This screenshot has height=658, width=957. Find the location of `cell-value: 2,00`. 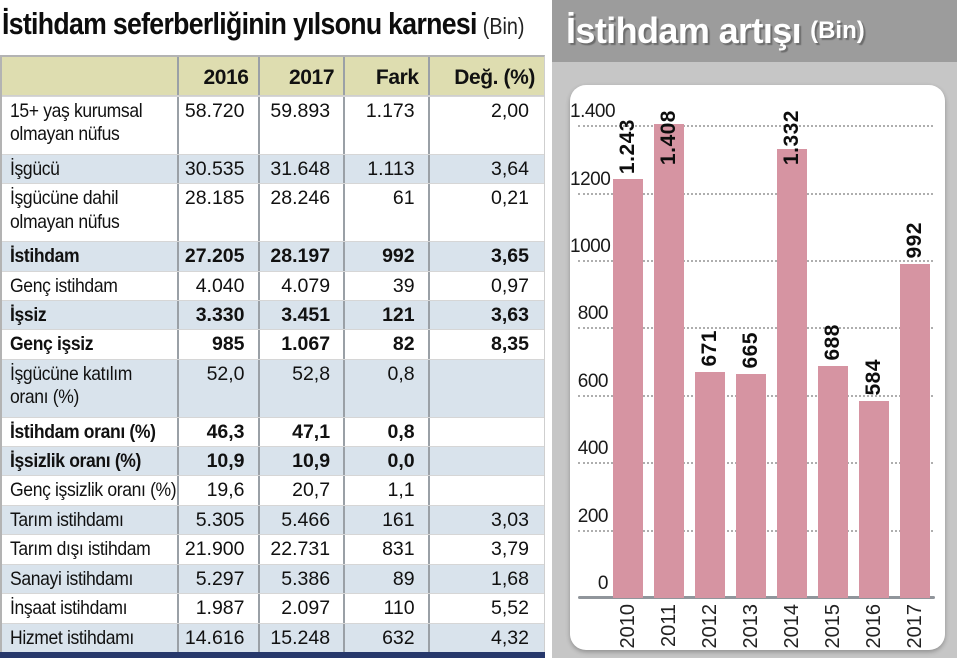

cell-value: 2,00 is located at coordinates (485, 125).